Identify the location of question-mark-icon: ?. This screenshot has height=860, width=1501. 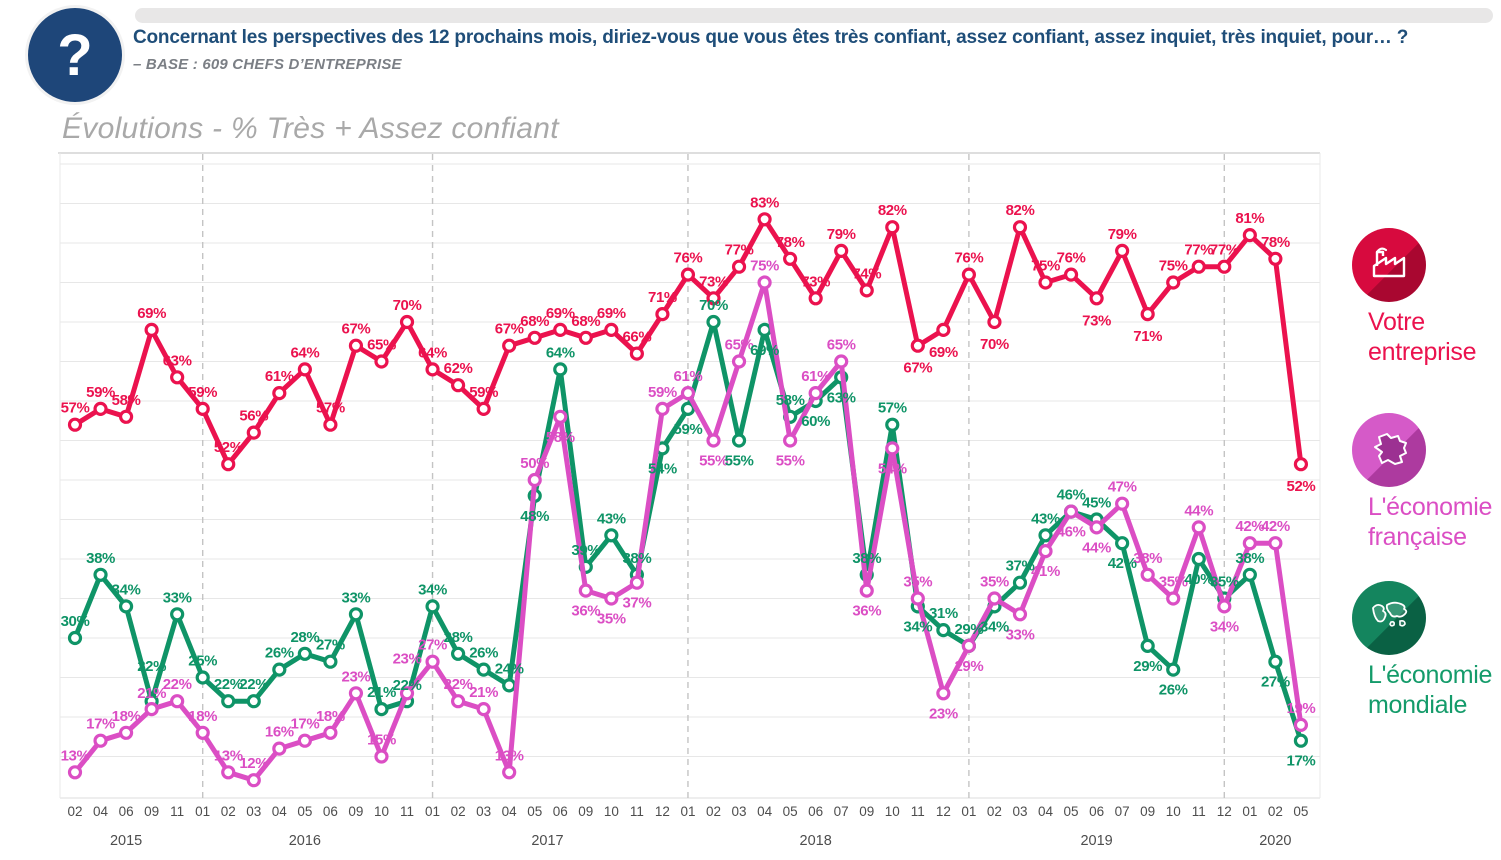
(75, 55).